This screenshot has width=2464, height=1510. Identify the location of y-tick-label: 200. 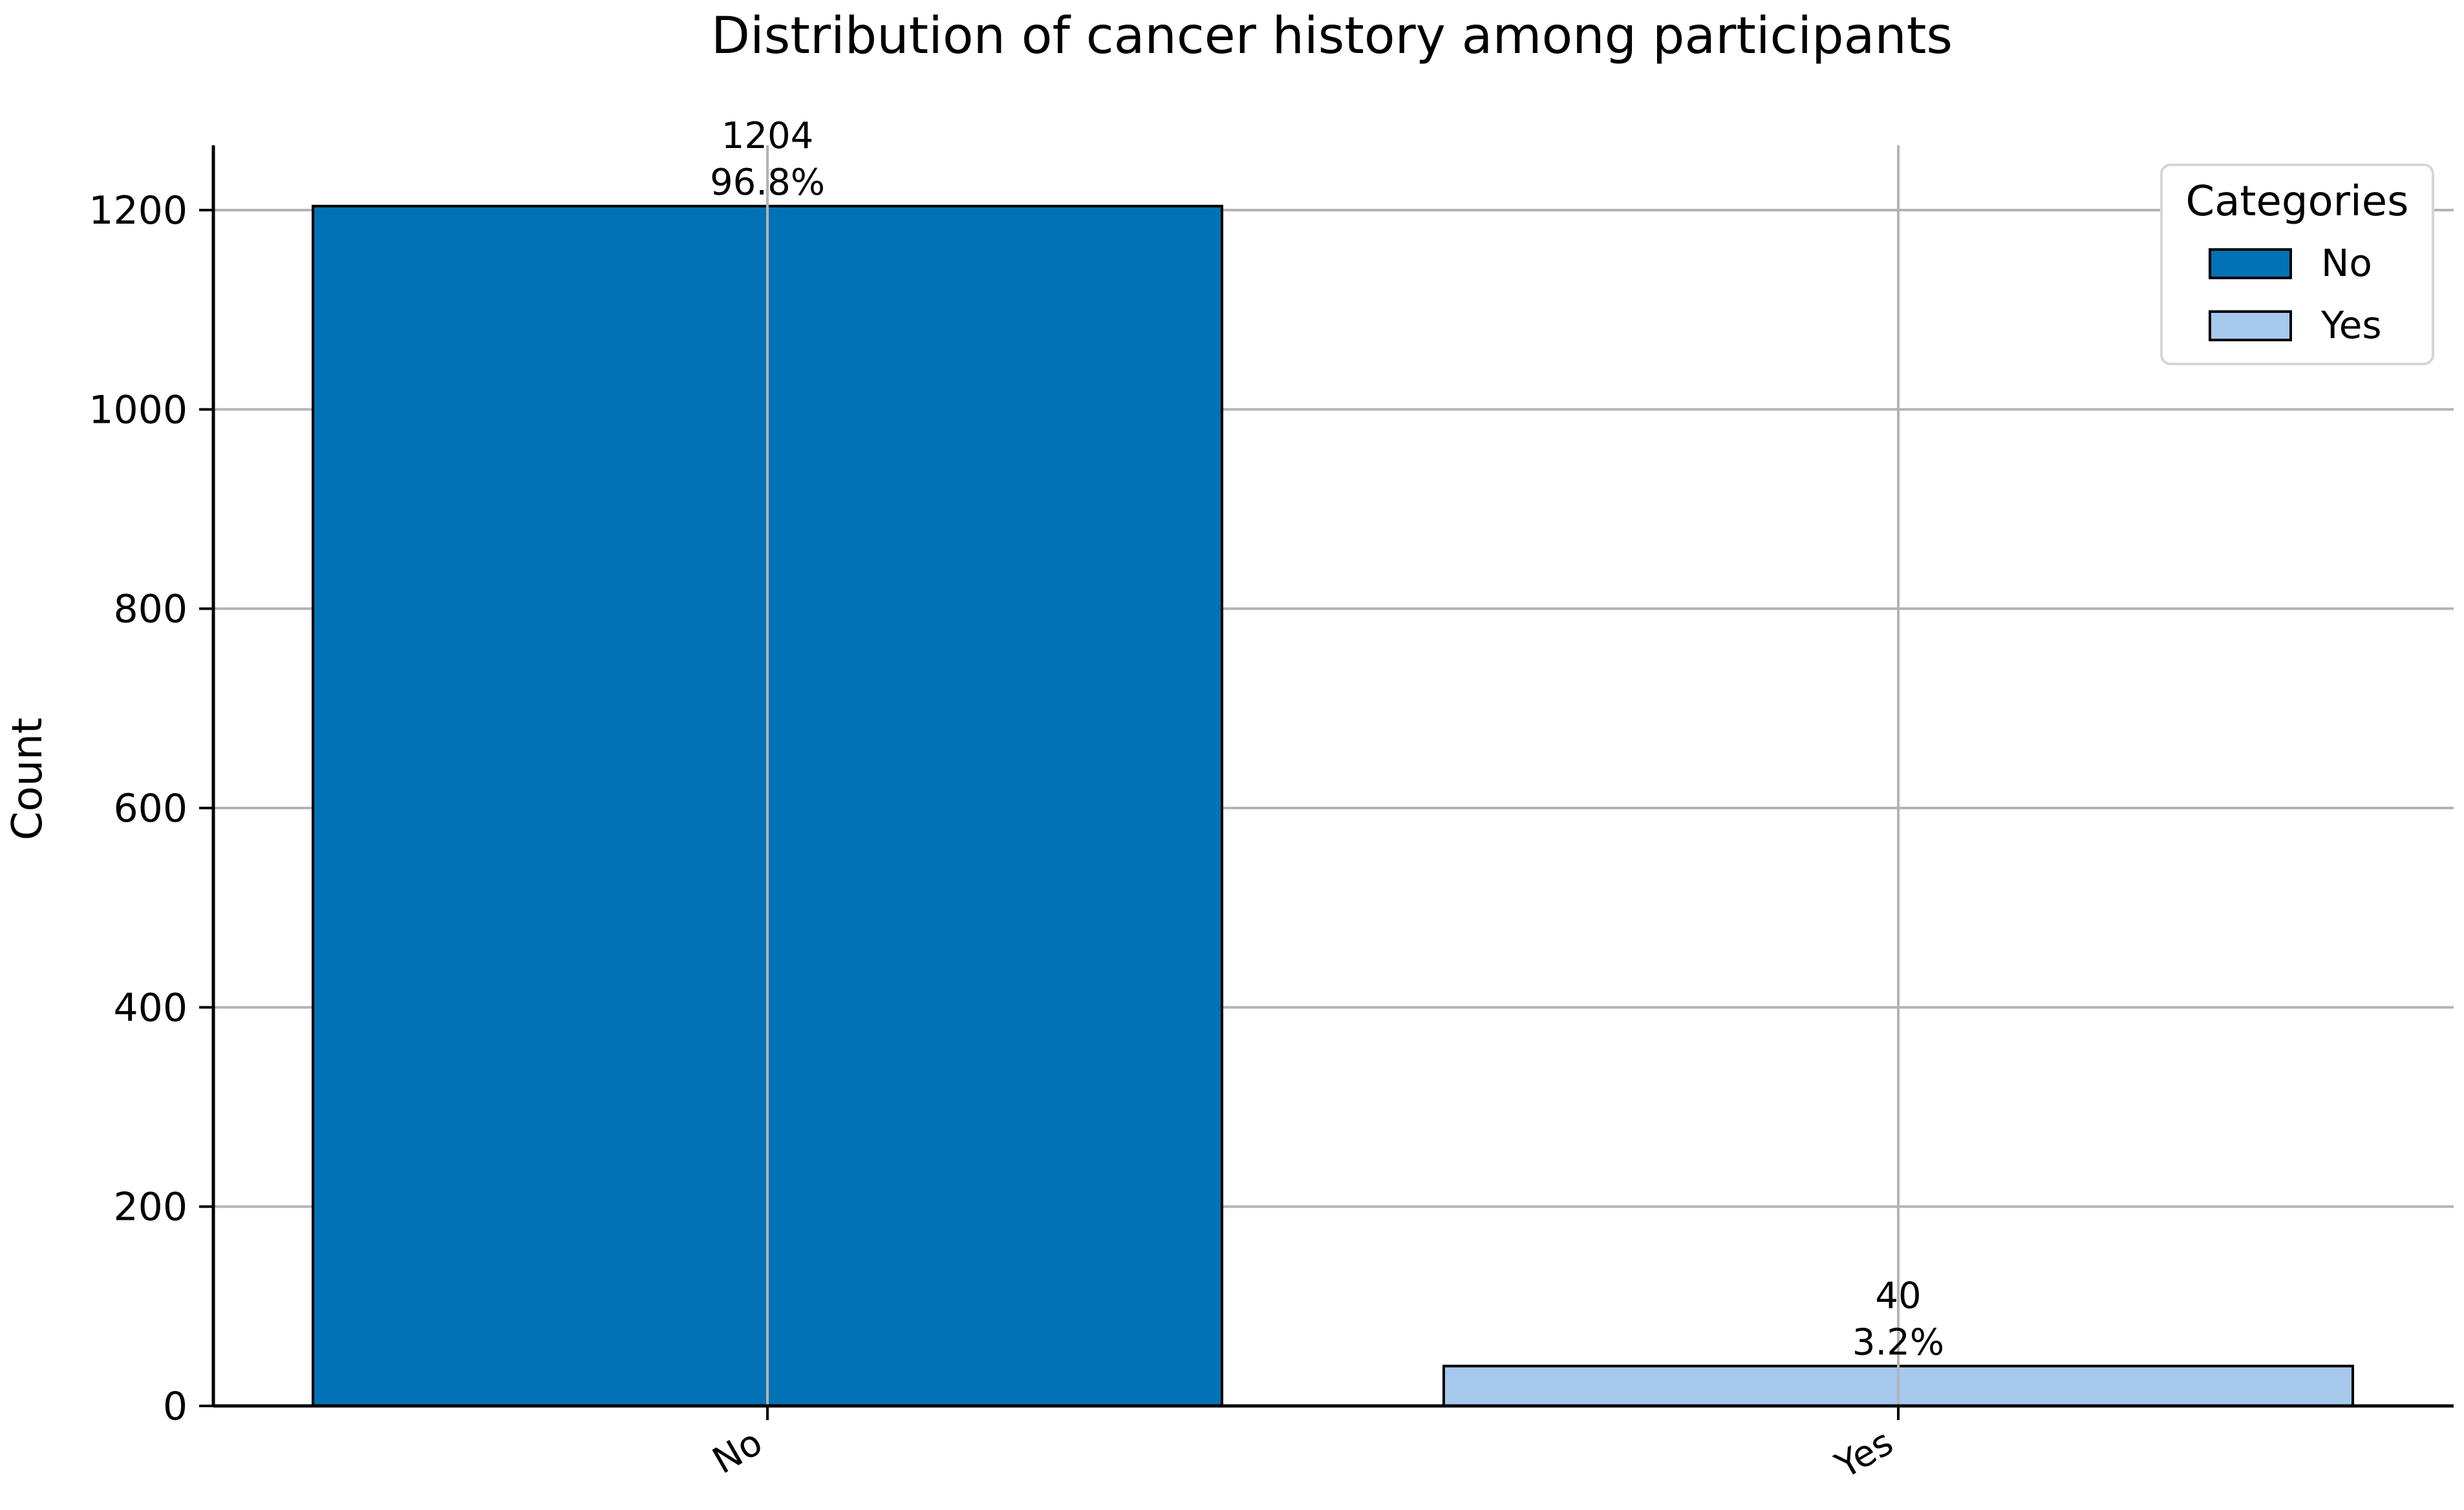
(150, 1207).